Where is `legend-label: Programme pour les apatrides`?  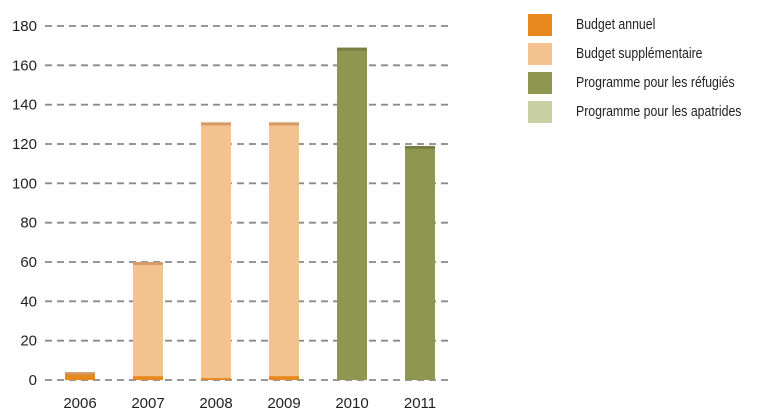
legend-label: Programme pour les apatrides is located at coordinates (659, 111).